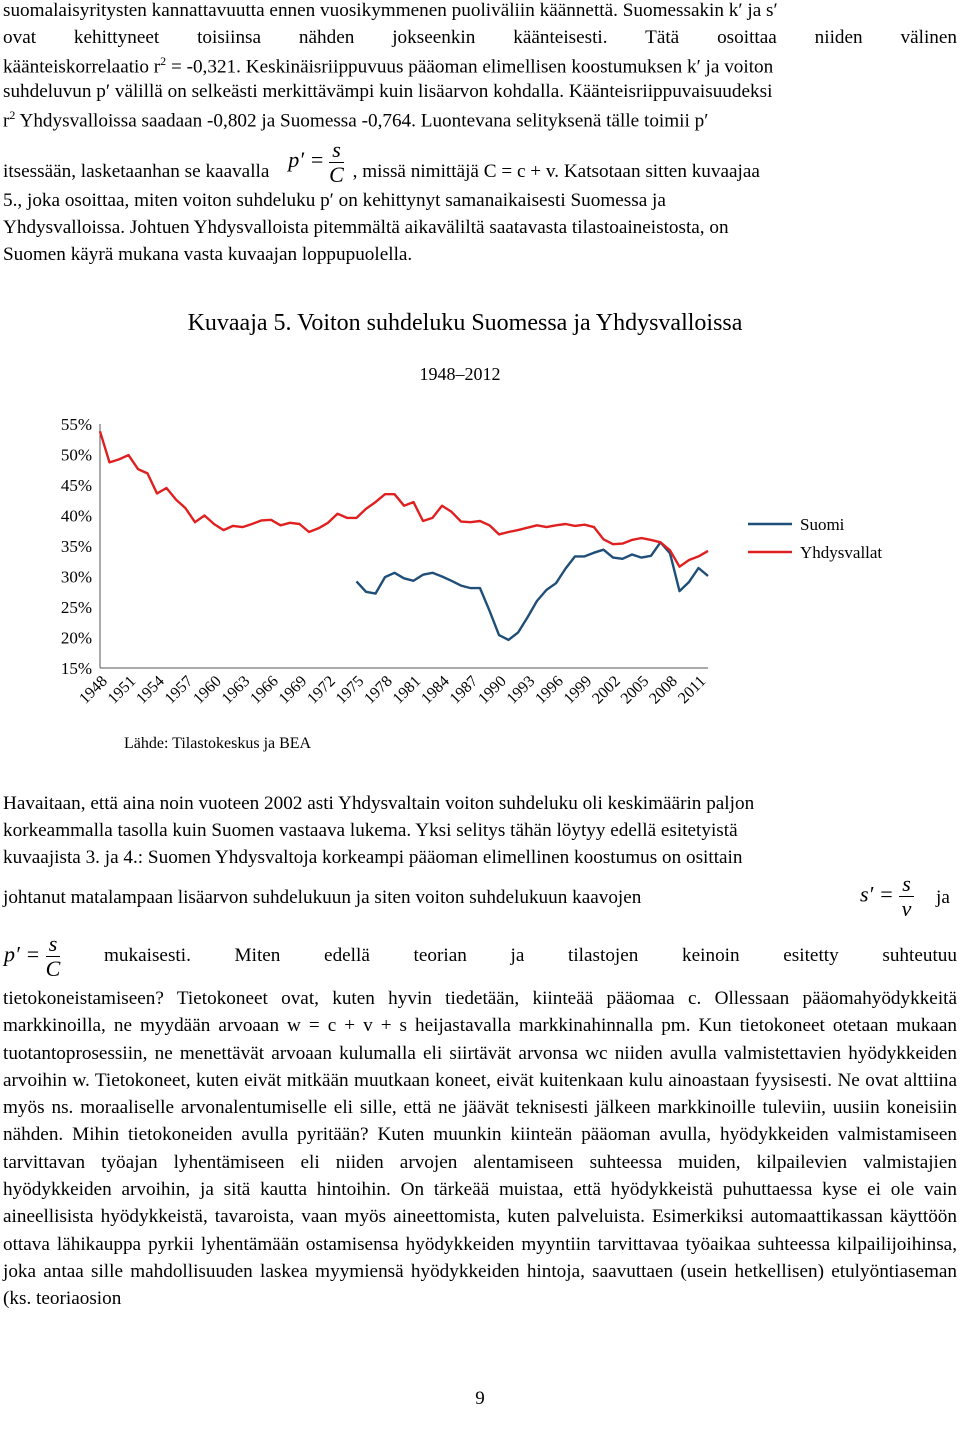 This screenshot has width=960, height=1436. Describe the element at coordinates (306, 159) in the screenshot. I see `formula-p-lhs: p′ =` at that location.